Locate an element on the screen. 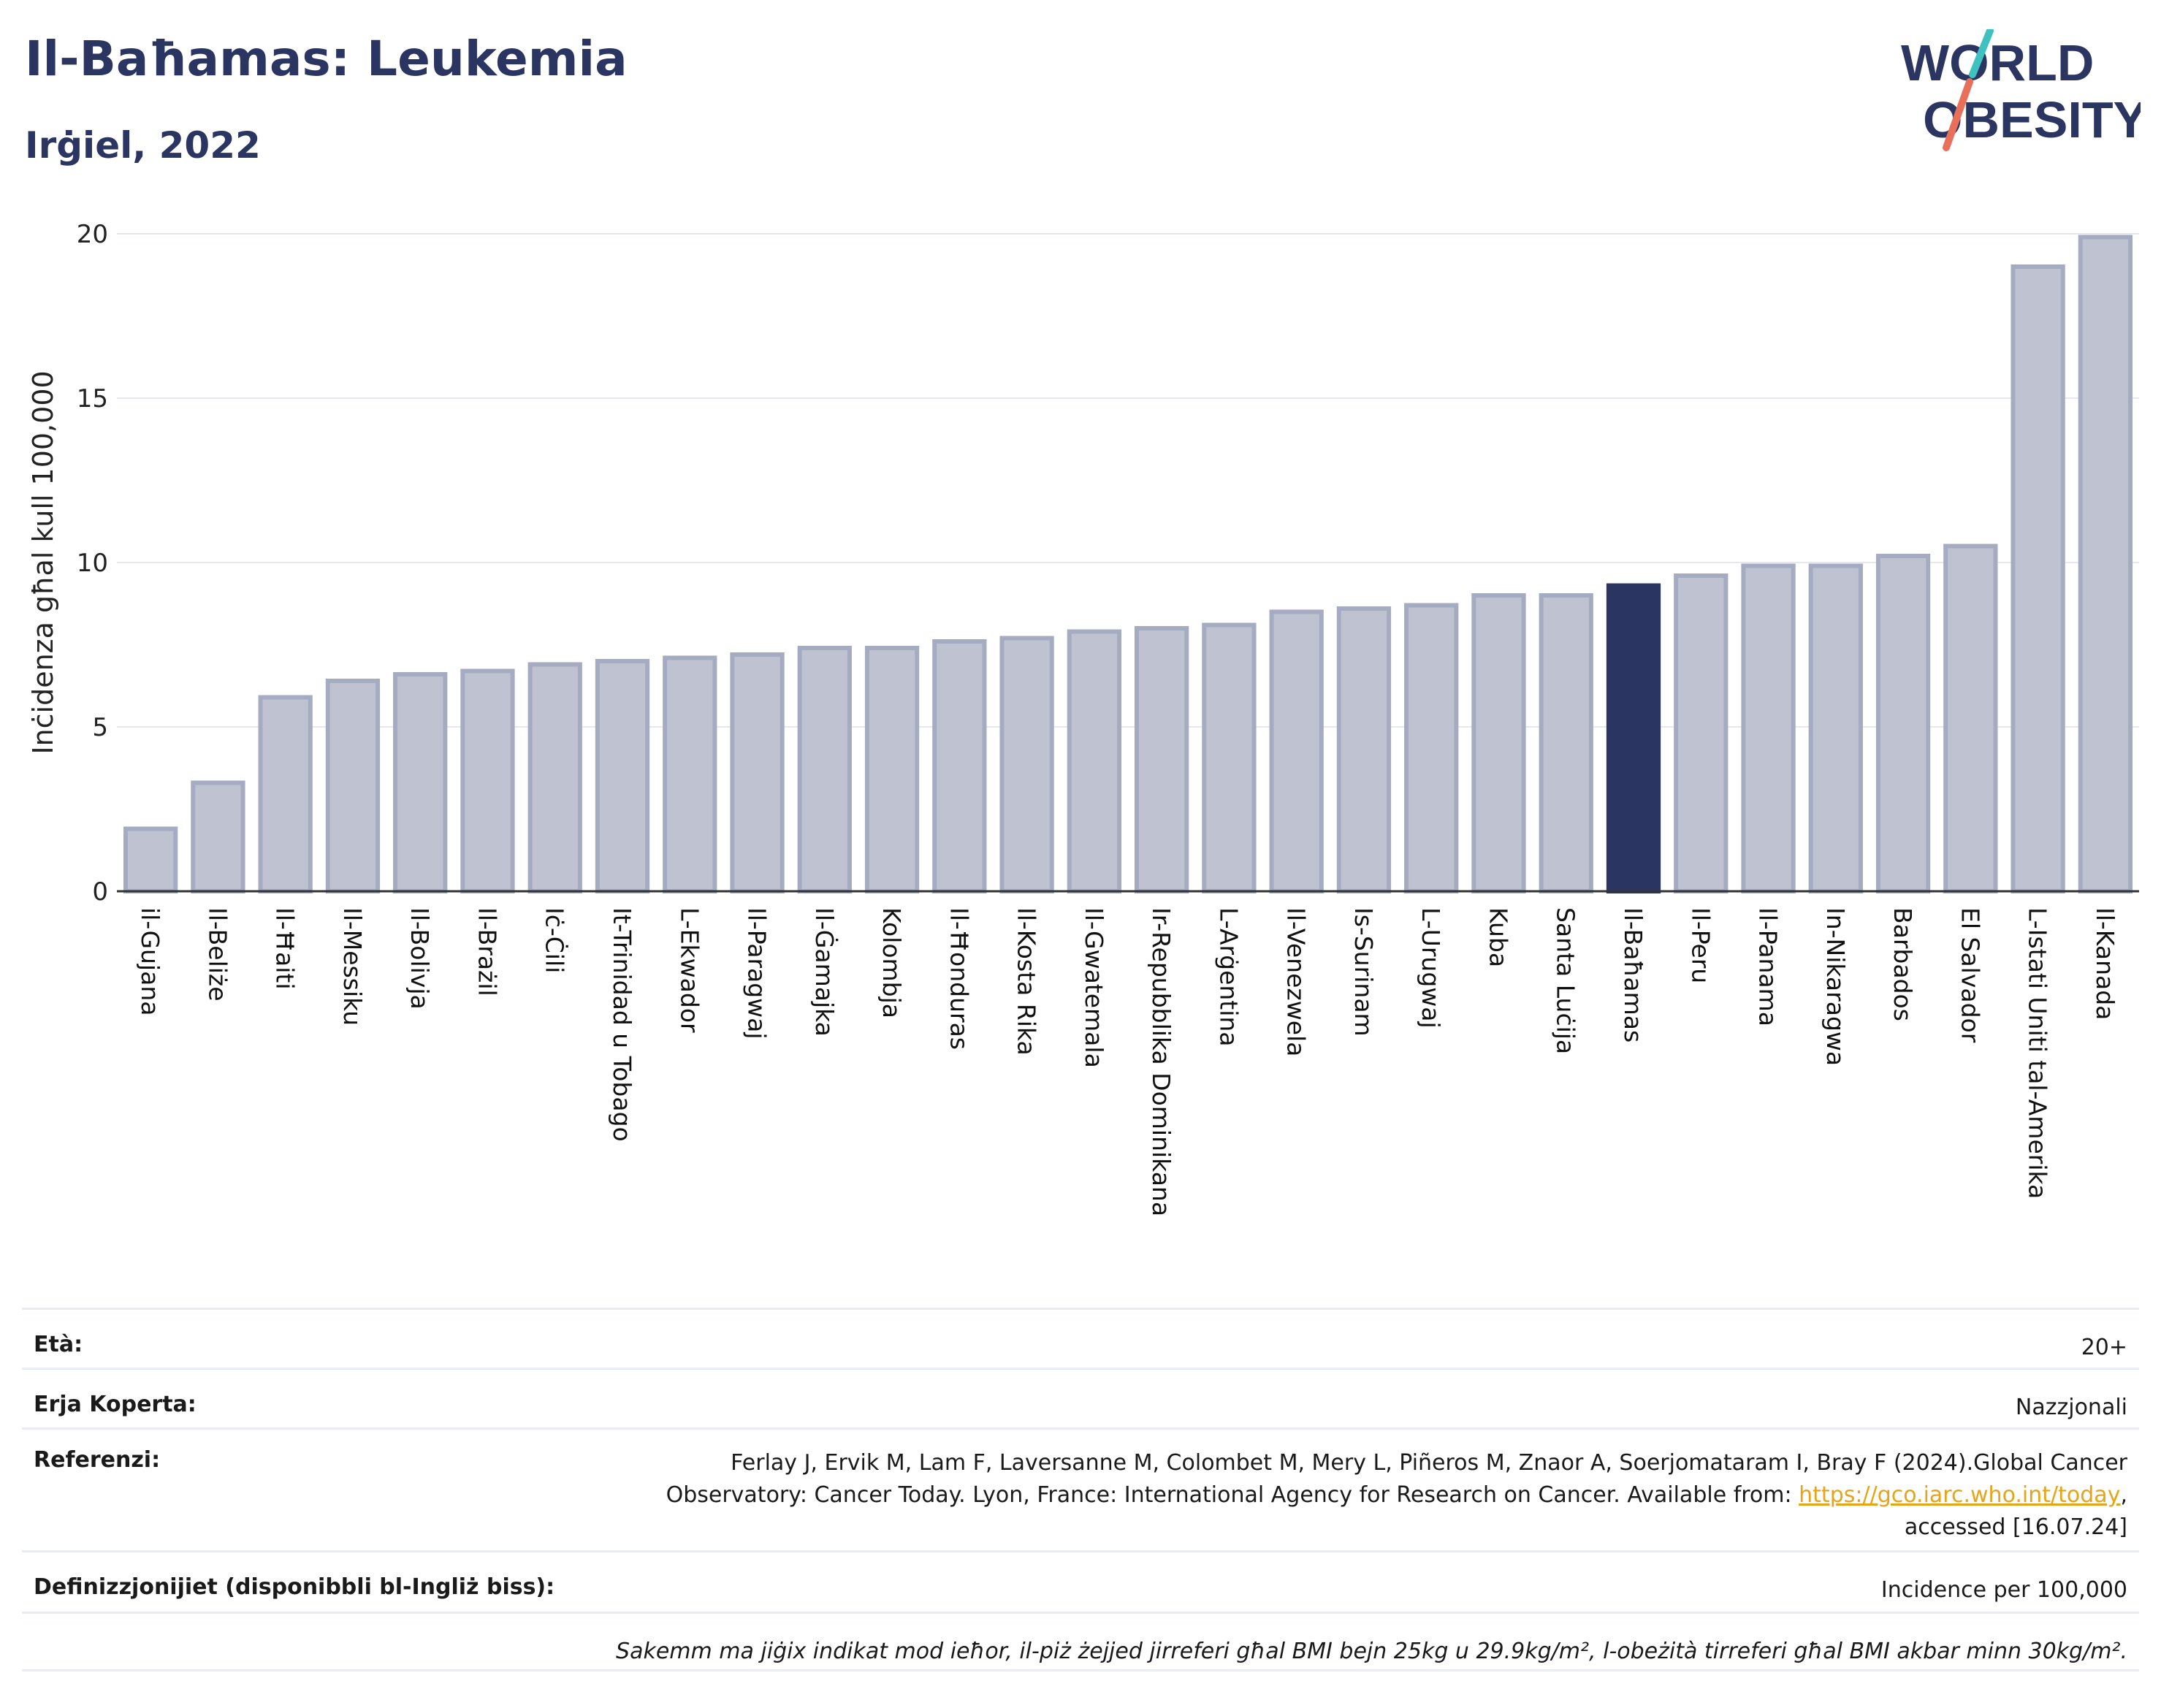  y-tick-label: 15 is located at coordinates (92, 398).